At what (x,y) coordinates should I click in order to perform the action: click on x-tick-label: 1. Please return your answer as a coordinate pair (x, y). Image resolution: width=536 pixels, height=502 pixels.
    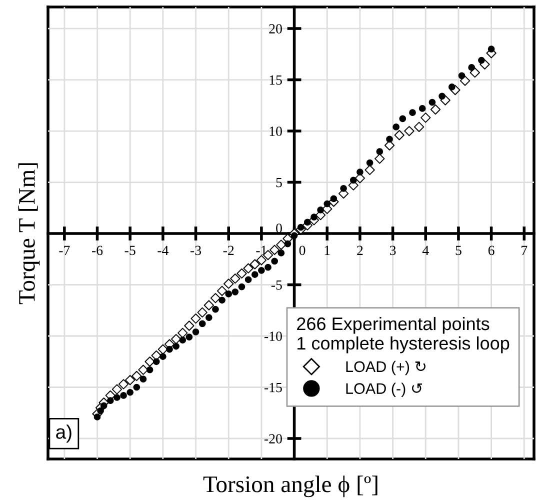
    Looking at the image, I should click on (327, 250).